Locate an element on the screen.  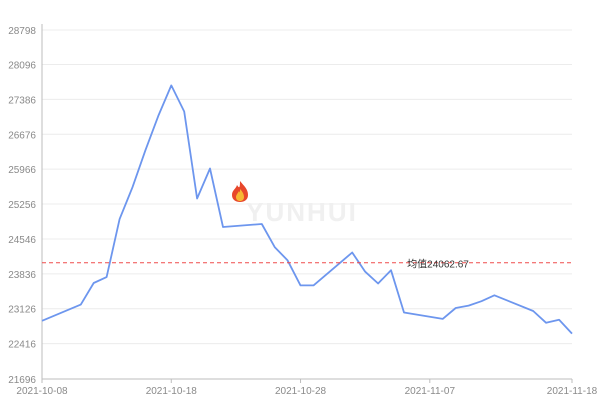
x-tick-label: 2021-10-28 is located at coordinates (301, 391).